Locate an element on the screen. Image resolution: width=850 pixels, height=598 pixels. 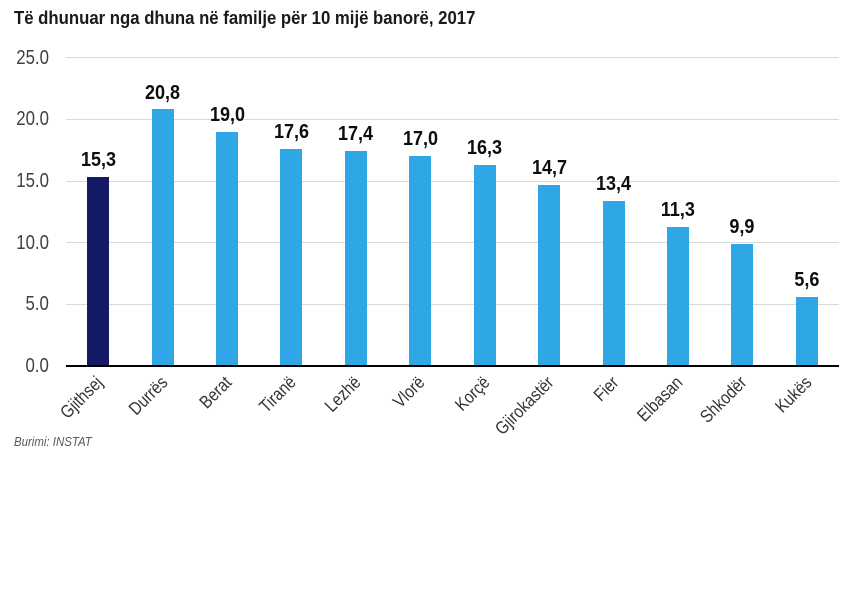
value-label: 17,4 is located at coordinates (356, 134).